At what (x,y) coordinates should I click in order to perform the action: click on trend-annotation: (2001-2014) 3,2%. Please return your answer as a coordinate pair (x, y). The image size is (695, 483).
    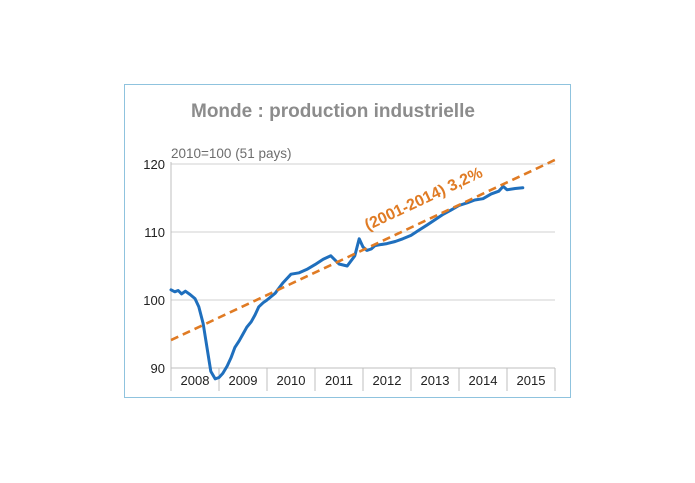
    Looking at the image, I should click on (423, 199).